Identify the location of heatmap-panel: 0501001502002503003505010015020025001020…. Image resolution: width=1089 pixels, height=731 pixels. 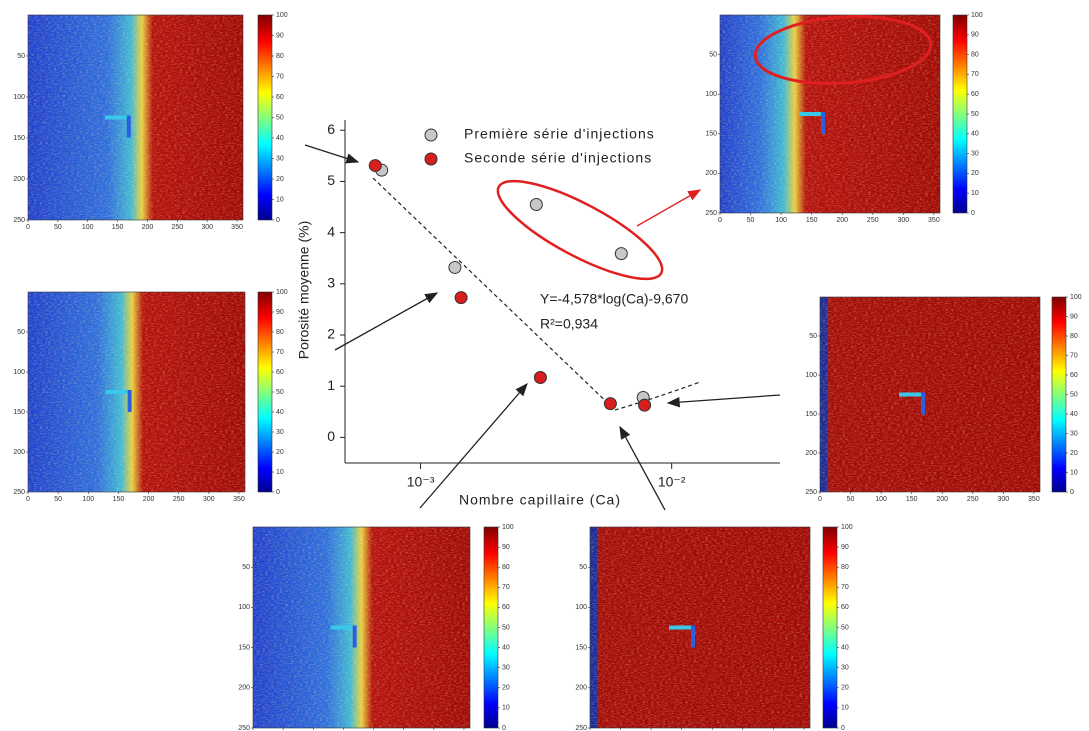
(375, 627).